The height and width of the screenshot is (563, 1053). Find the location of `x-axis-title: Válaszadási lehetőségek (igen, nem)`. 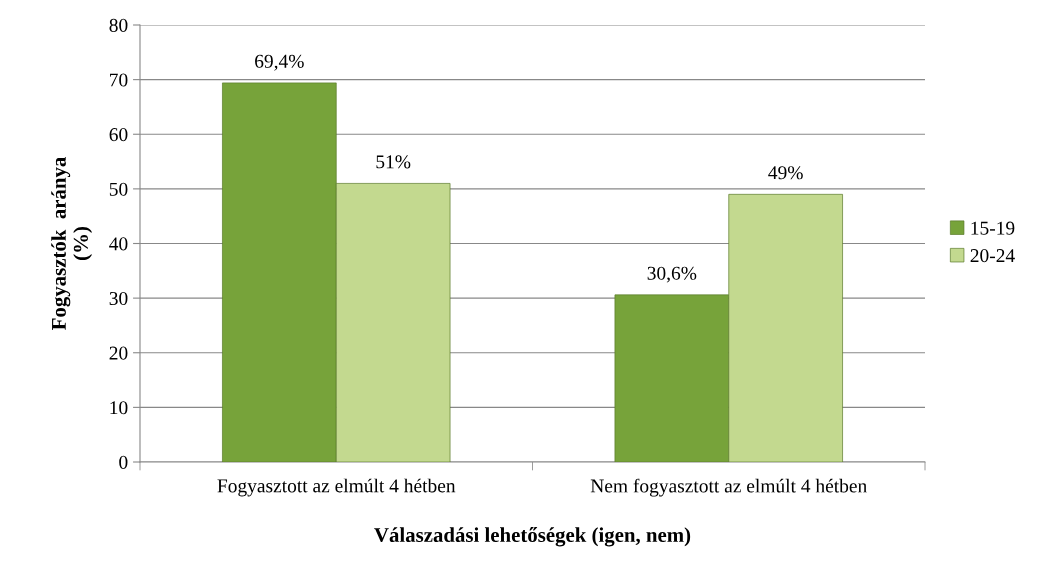

x-axis-title: Válaszadási lehetőségek (igen, nem) is located at coordinates (532, 537).